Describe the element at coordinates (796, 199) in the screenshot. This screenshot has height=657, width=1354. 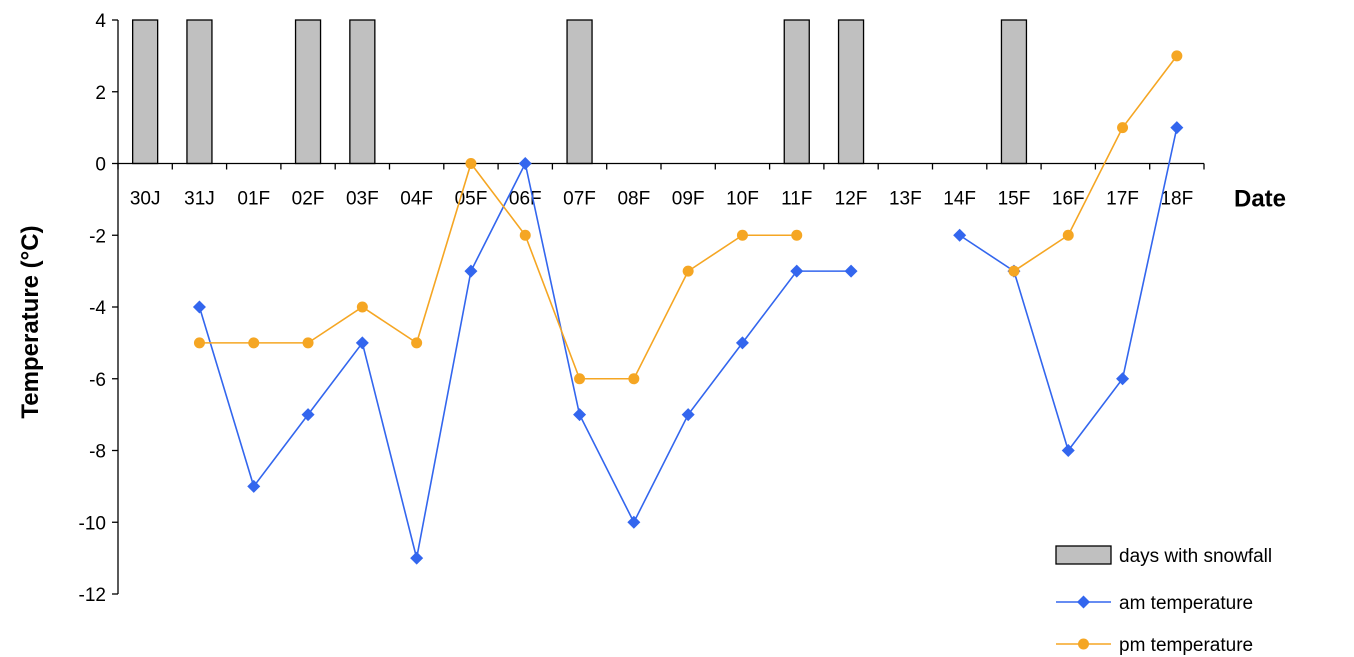
I see `x-tick-label: 11F` at that location.